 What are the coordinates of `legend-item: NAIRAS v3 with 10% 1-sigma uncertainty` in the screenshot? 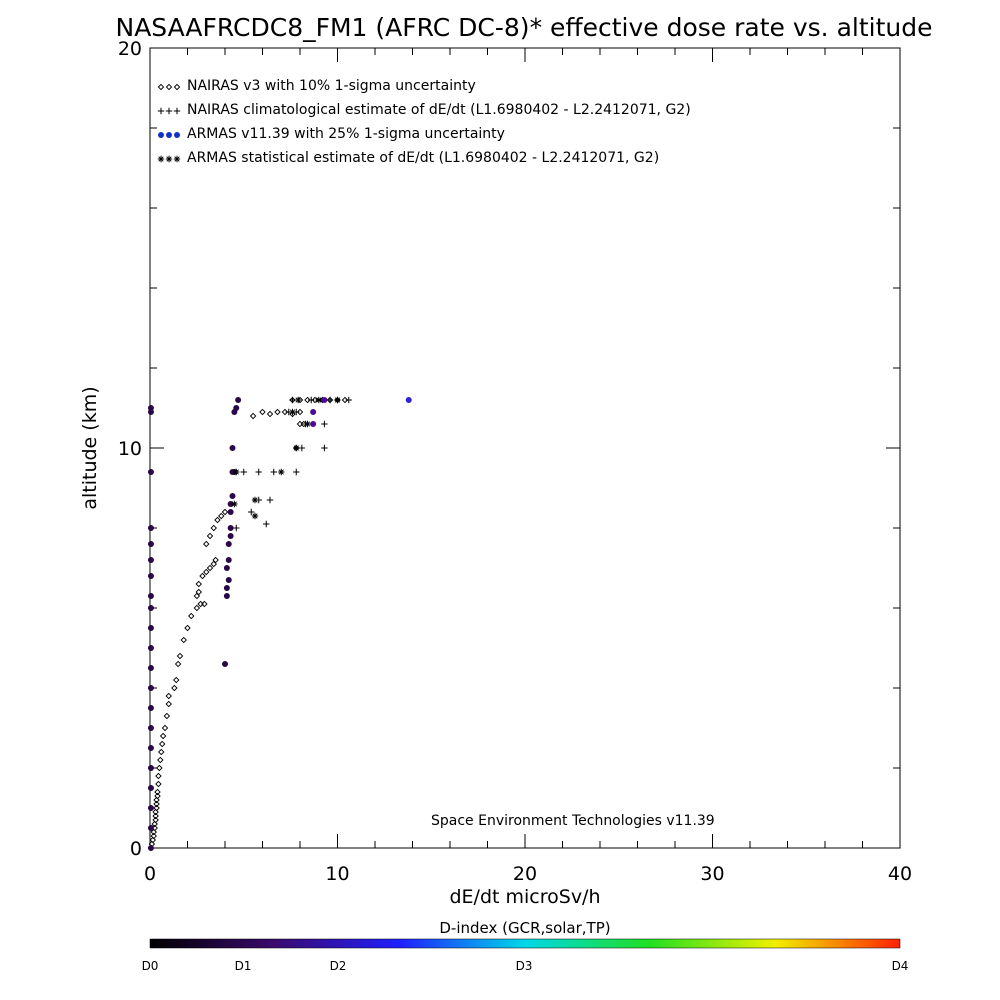 It's located at (316, 86).